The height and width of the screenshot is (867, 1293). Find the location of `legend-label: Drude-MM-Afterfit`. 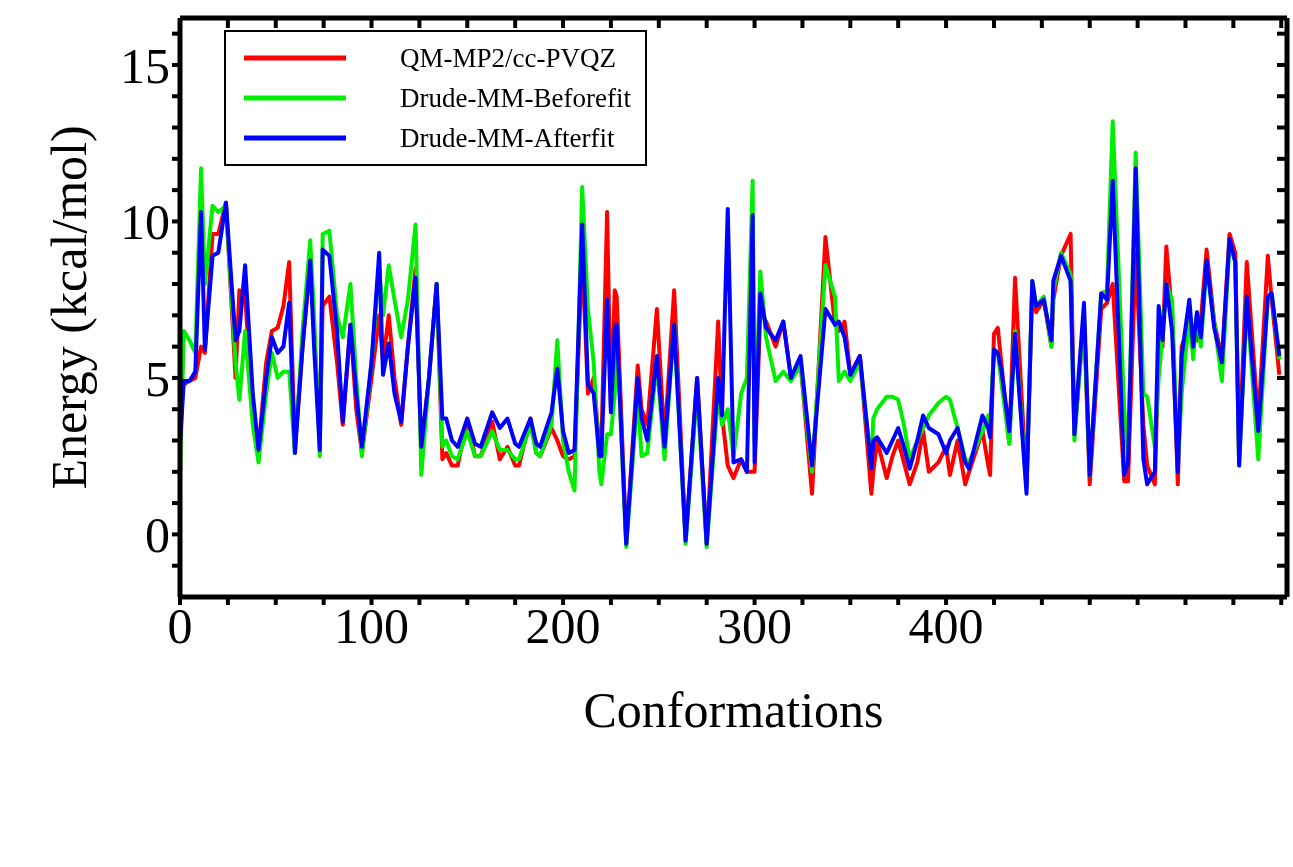

legend-label: Drude-MM-Afterfit is located at coordinates (507, 138).